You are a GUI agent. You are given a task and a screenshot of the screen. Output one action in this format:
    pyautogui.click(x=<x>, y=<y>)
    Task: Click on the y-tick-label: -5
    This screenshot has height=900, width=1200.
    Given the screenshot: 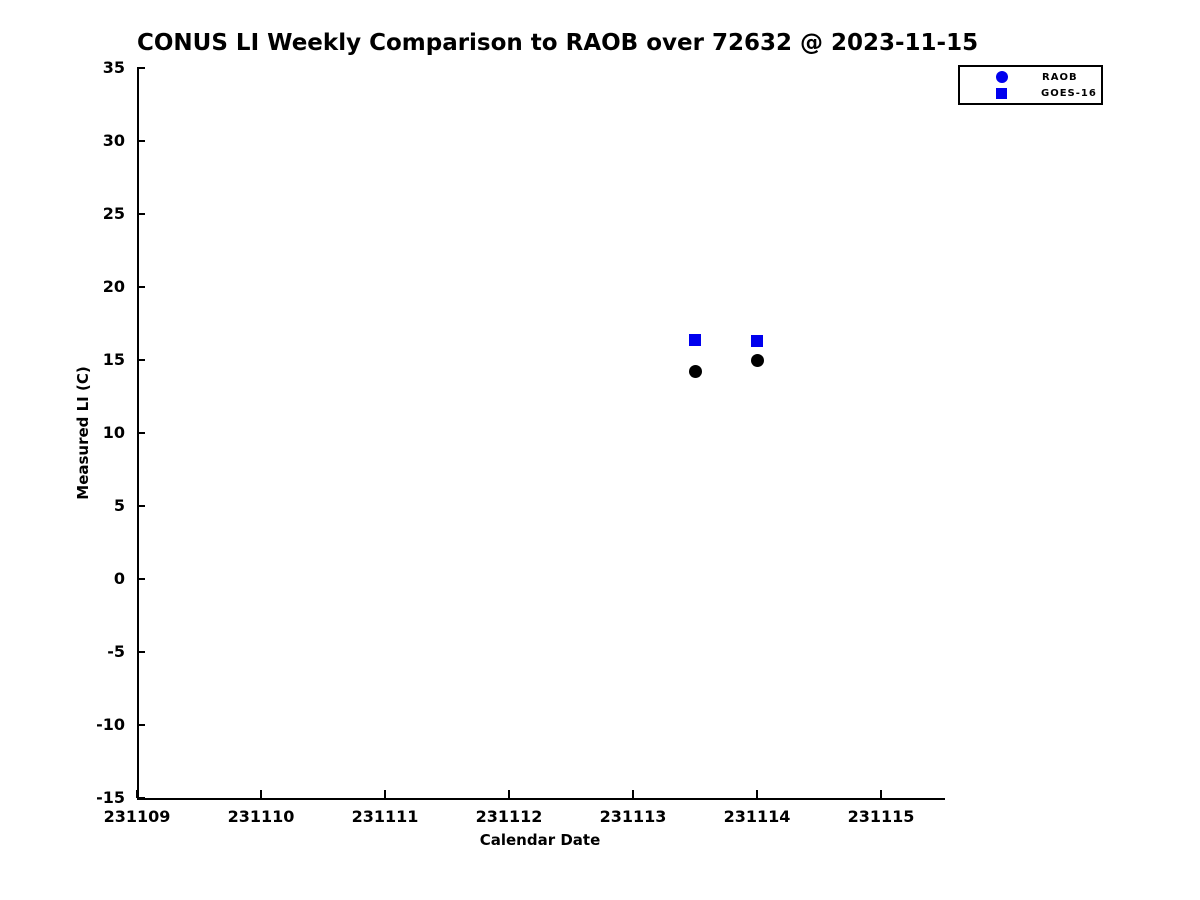 What is the action you would take?
    pyautogui.click(x=116, y=651)
    